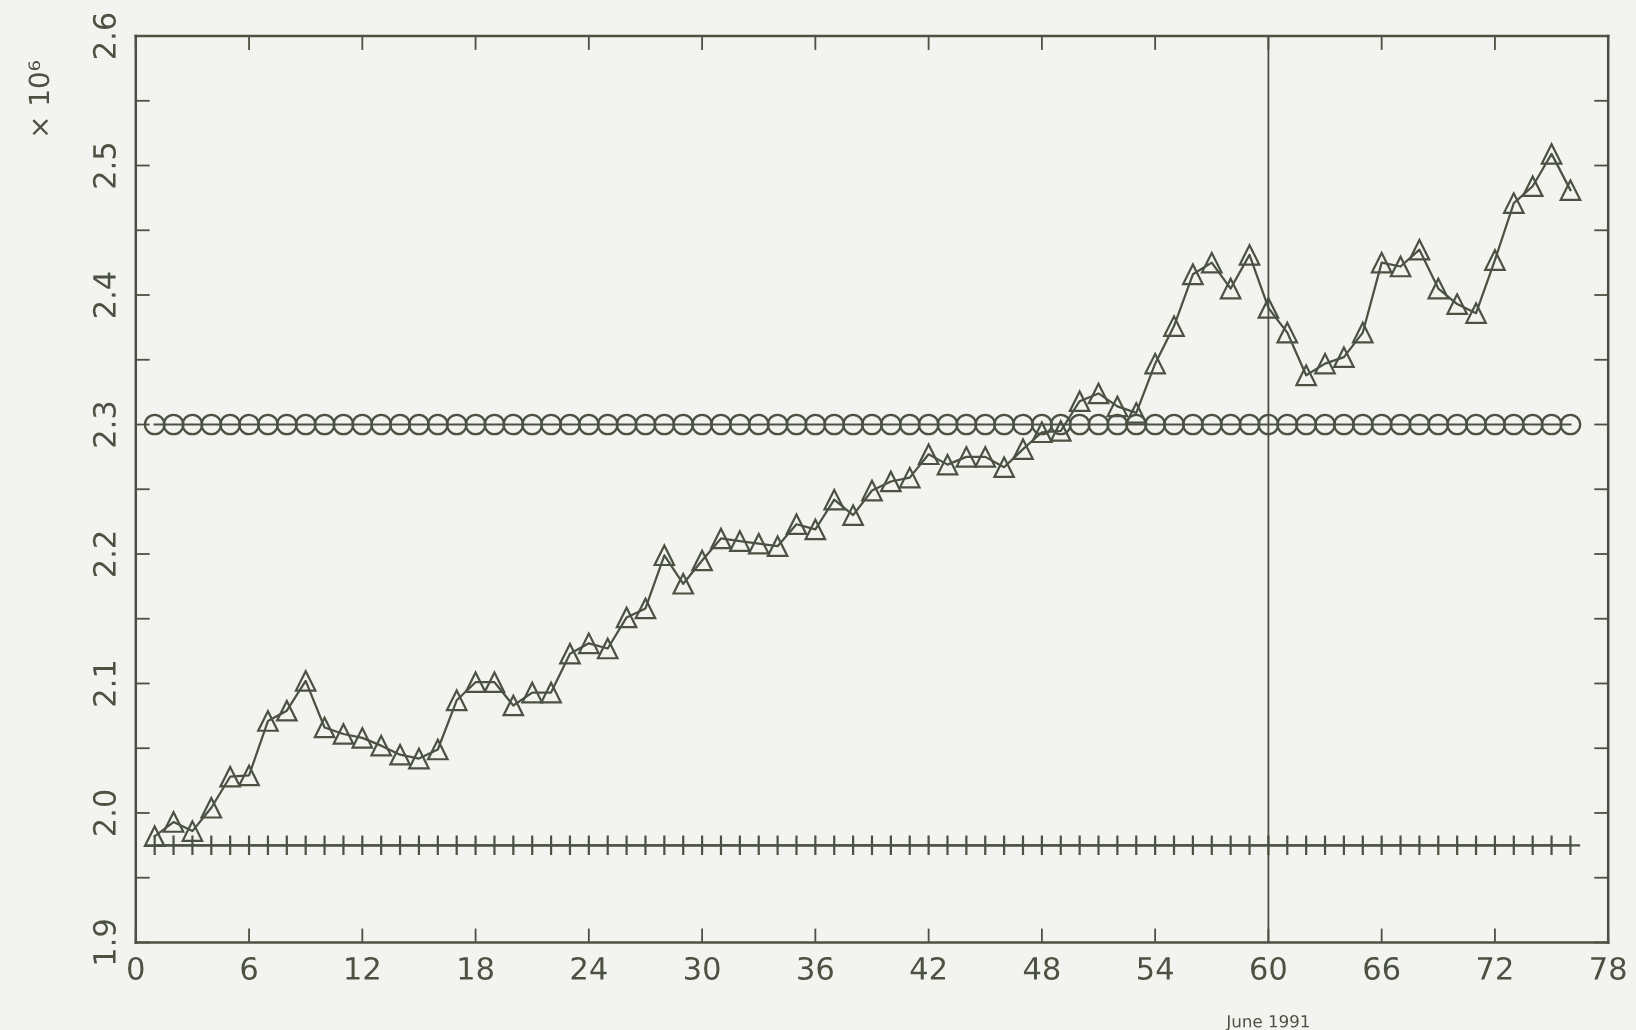  Describe the element at coordinates (249, 968) in the screenshot. I see `x-tick-label: 6` at that location.